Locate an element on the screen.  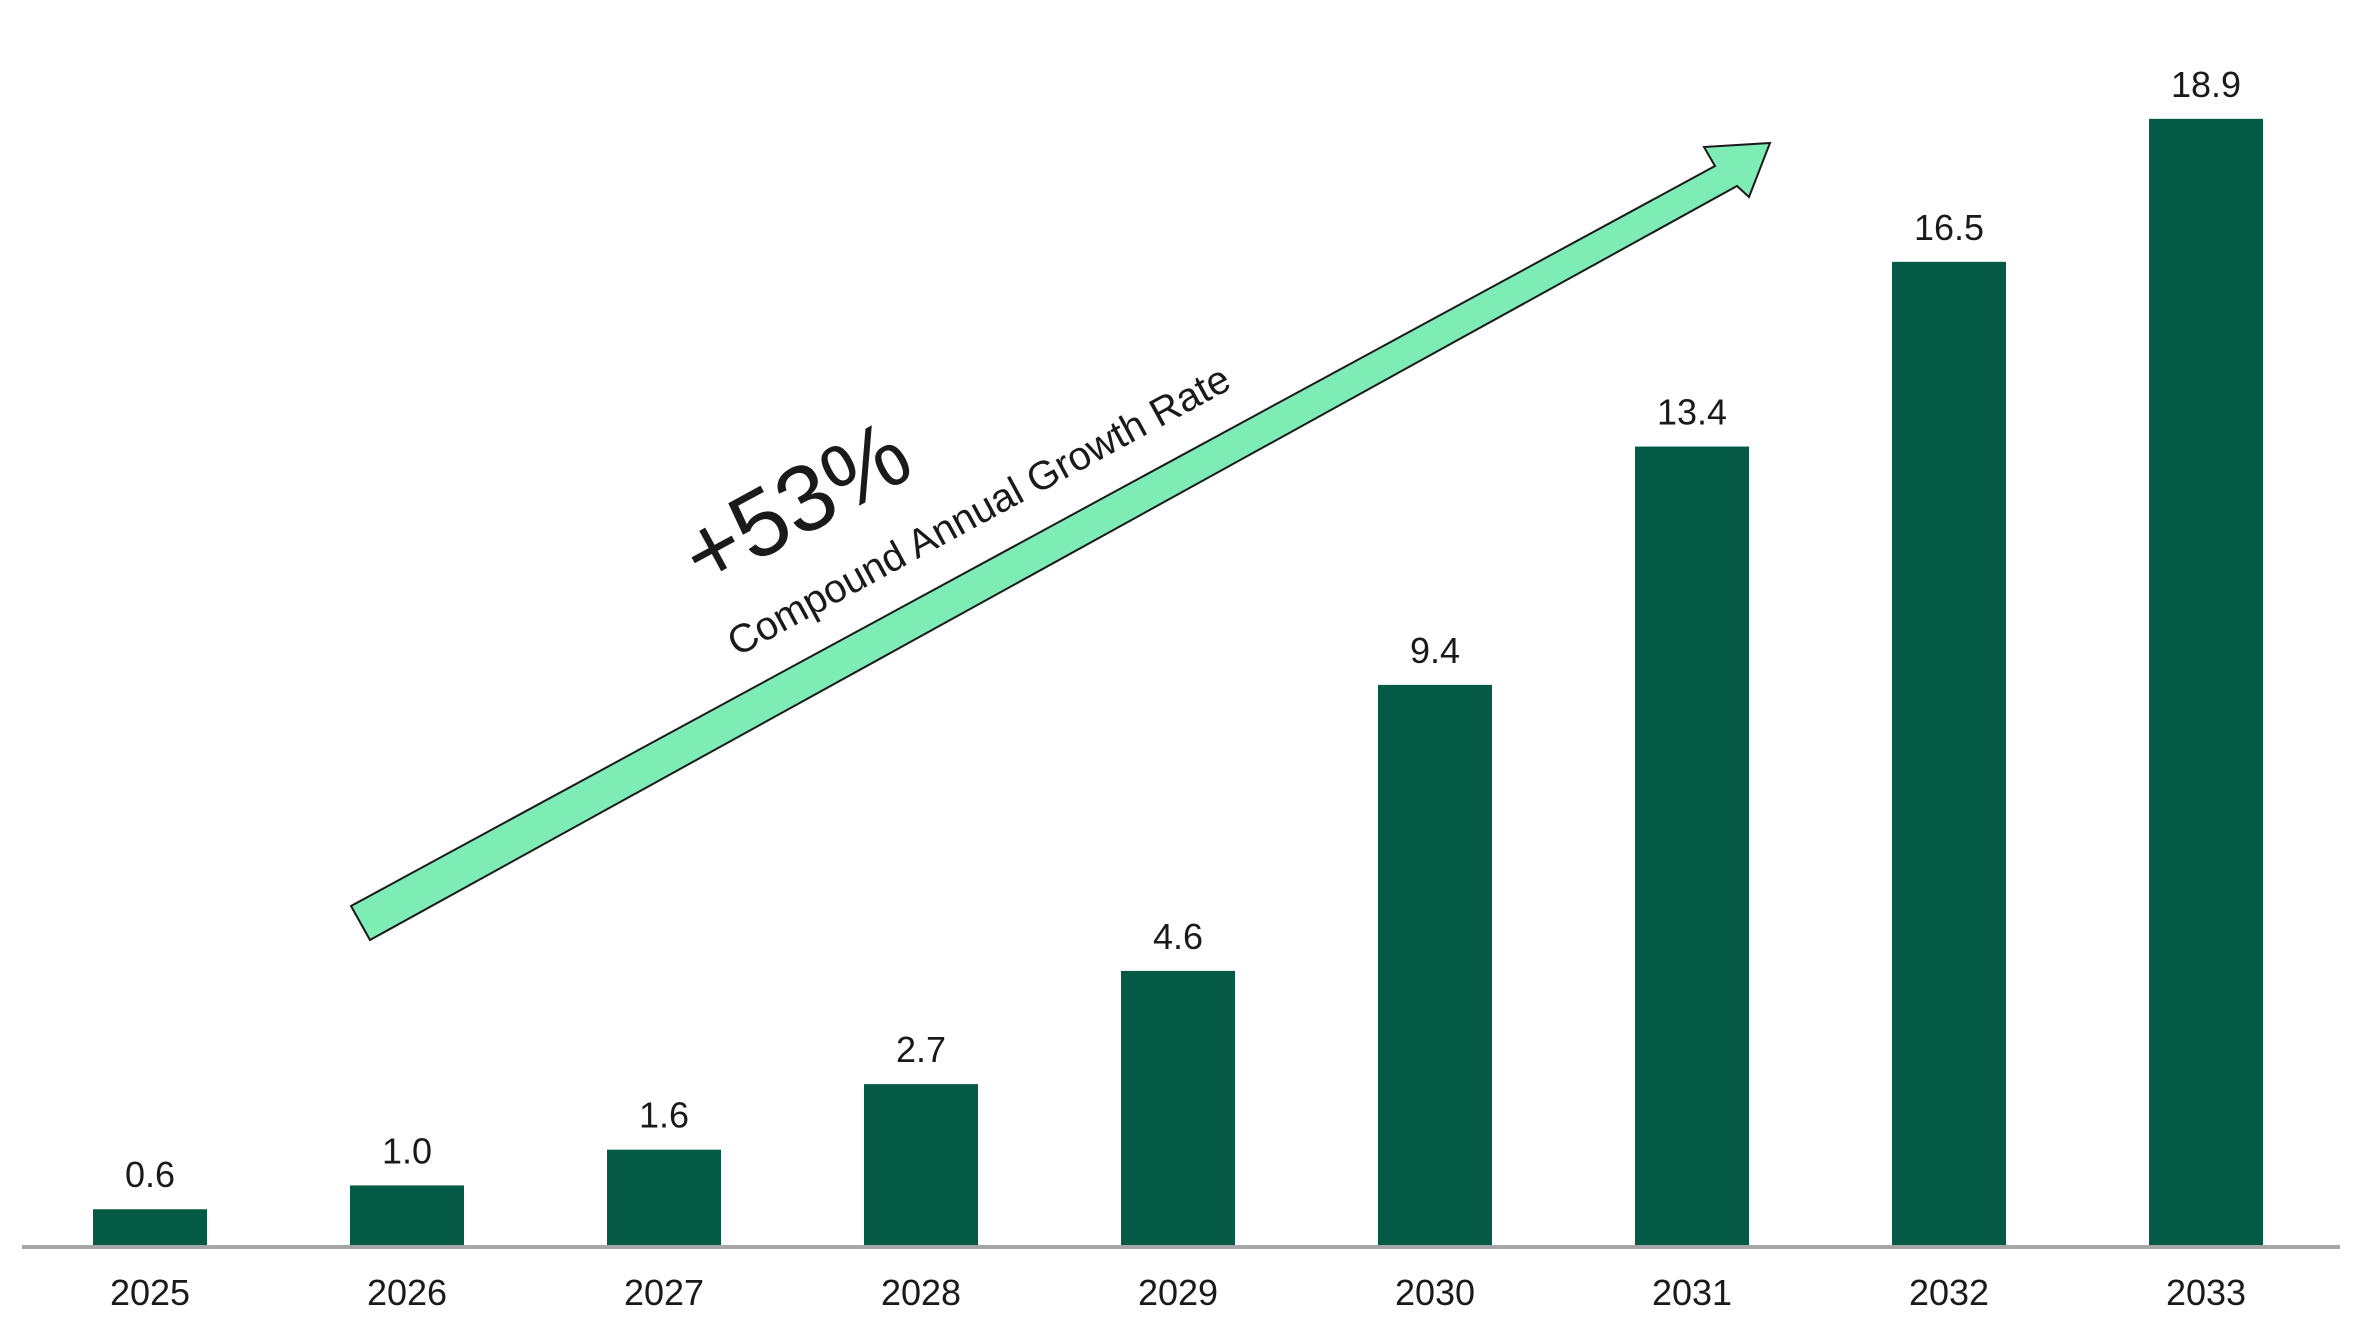
bar-2033 is located at coordinates (2206, 681).